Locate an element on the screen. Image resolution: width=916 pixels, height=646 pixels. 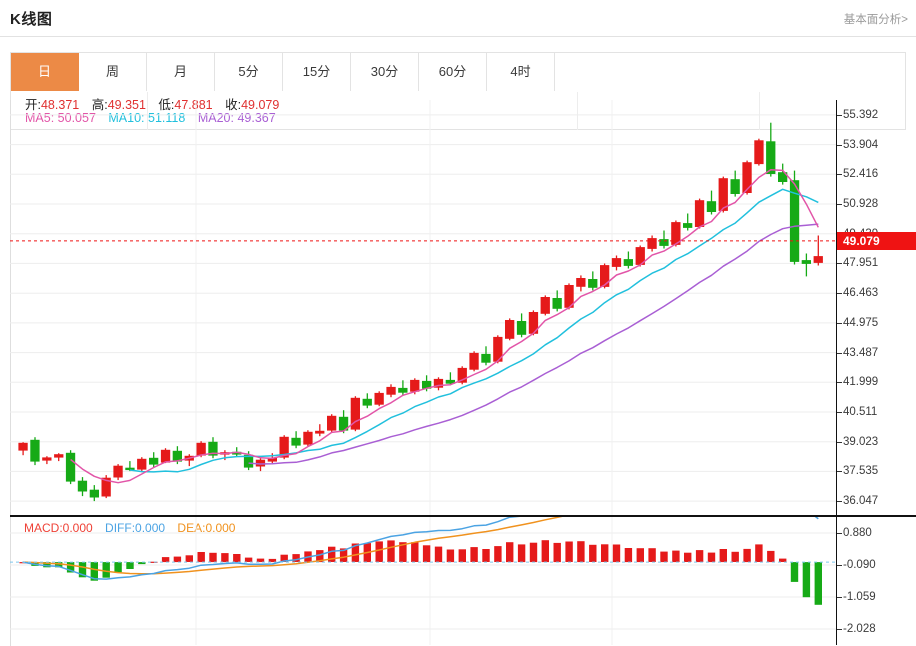
macd-tick-label: -1.059 is located at coordinates (859, 597).